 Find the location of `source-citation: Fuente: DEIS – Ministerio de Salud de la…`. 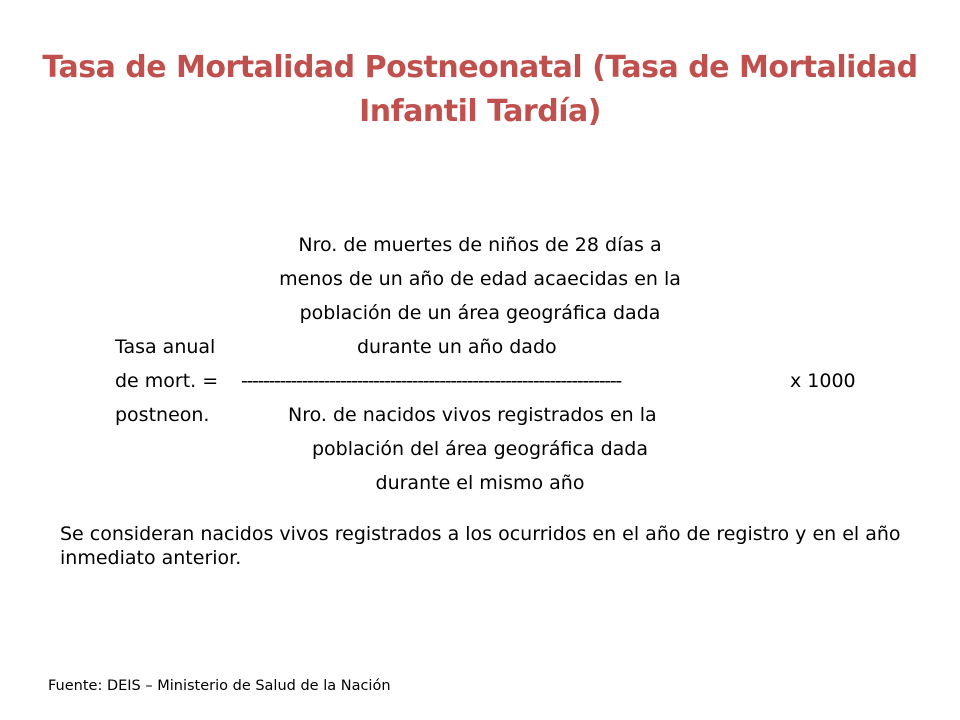

source-citation: Fuente: DEIS – Ministerio de Salud de la… is located at coordinates (219, 686).